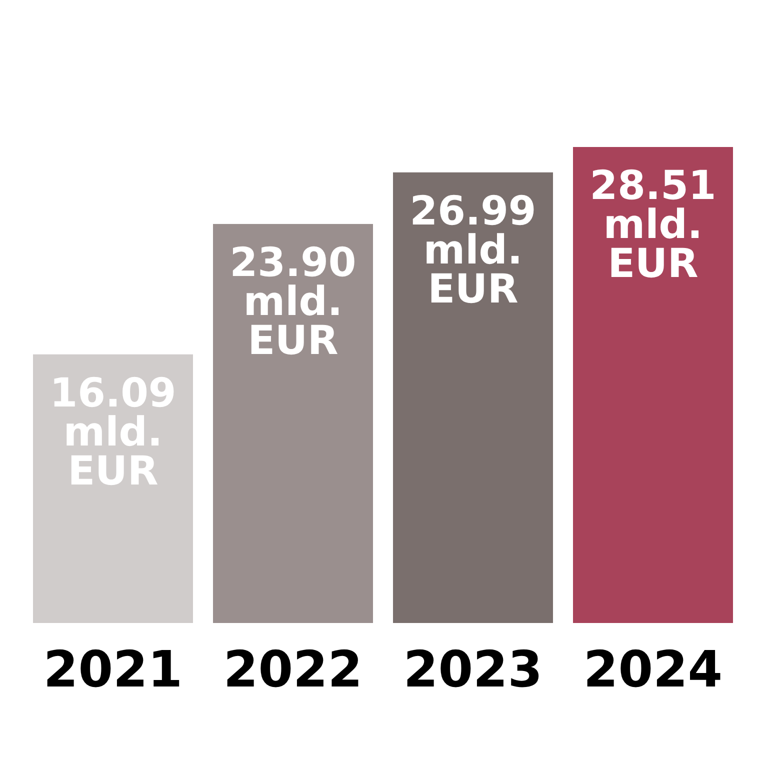 The height and width of the screenshot is (768, 768). Describe the element at coordinates (473, 250) in the screenshot. I see `data-label: 26.99 mld. EUR` at that location.